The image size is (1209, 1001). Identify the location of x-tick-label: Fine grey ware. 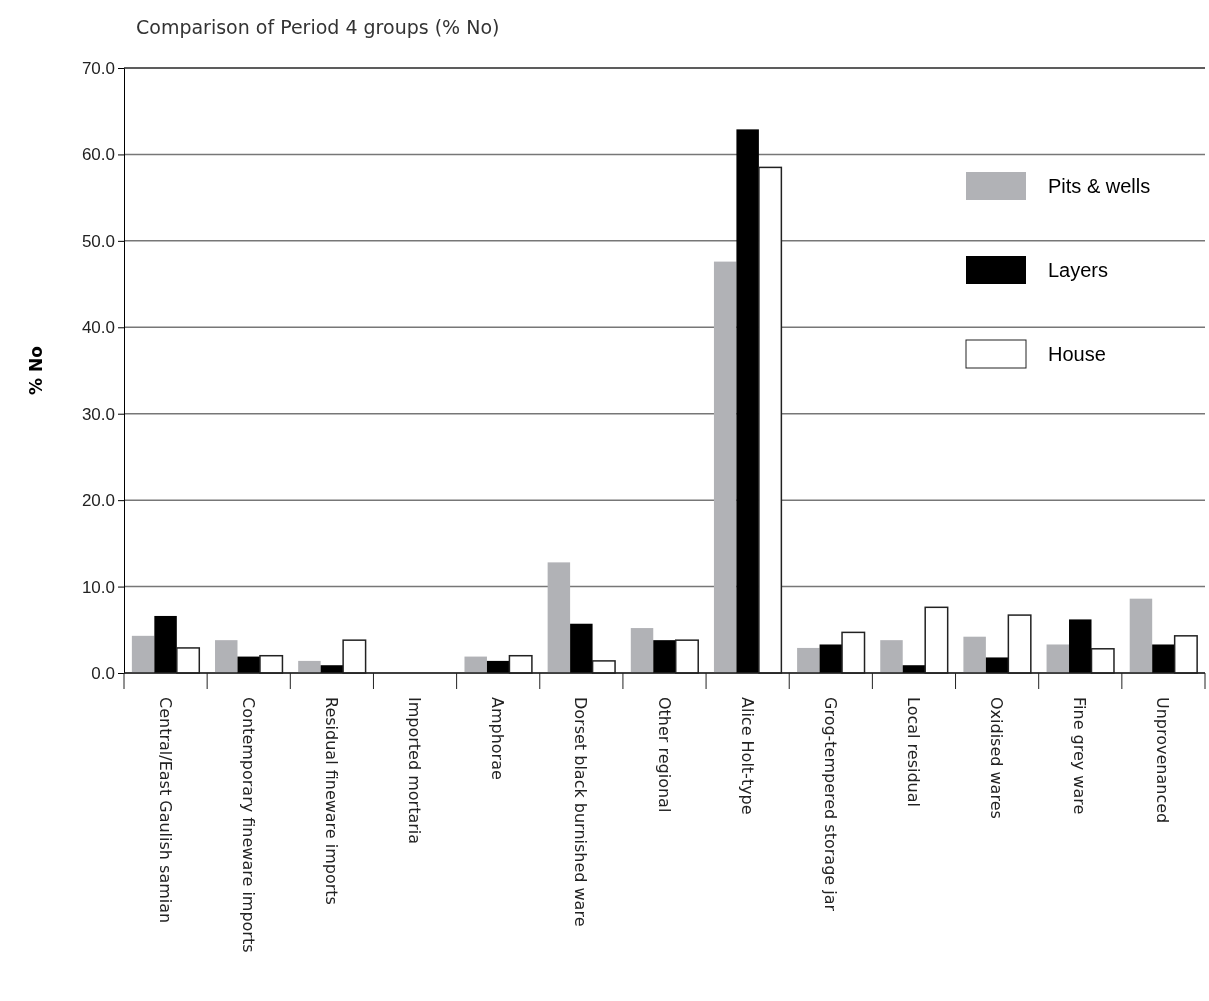
(1080, 756).